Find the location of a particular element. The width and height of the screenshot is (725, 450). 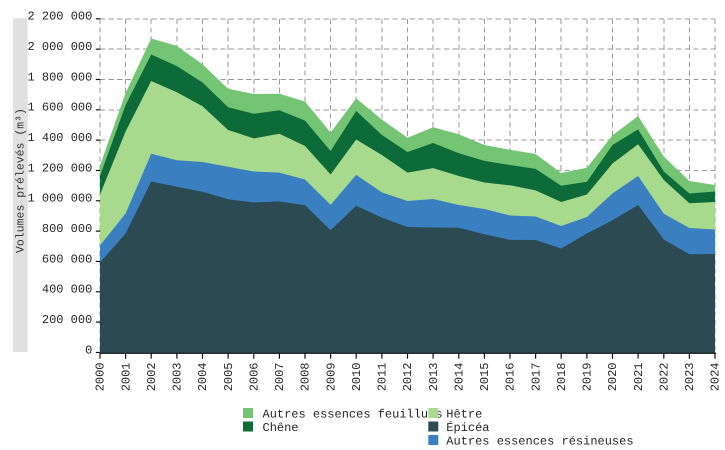

svg-text: 200 000 is located at coordinates (67, 320).